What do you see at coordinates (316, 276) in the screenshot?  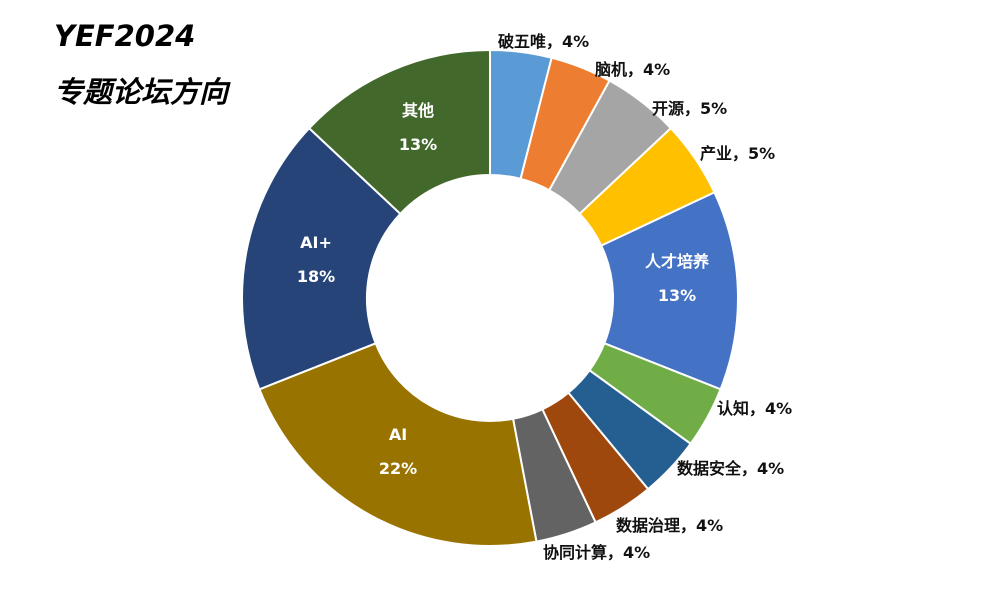 I see `data-label-pct-AI+: 18%` at bounding box center [316, 276].